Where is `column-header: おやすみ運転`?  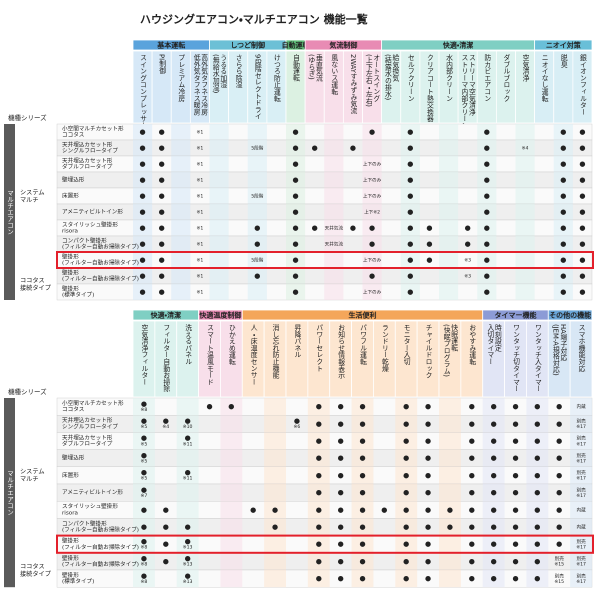
column-header: おやすみ運転 is located at coordinates (472, 345).